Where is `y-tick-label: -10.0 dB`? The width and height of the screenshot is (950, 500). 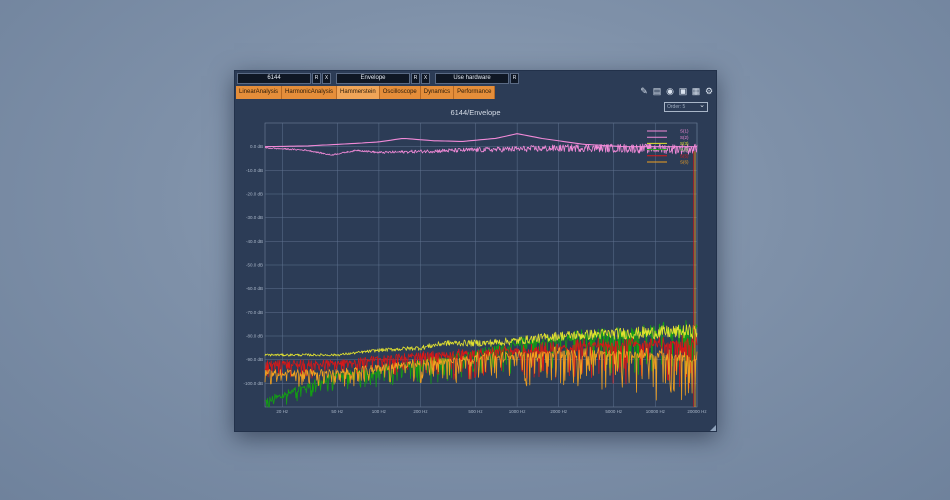 y-tick-label: -10.0 dB is located at coordinates (254, 170).